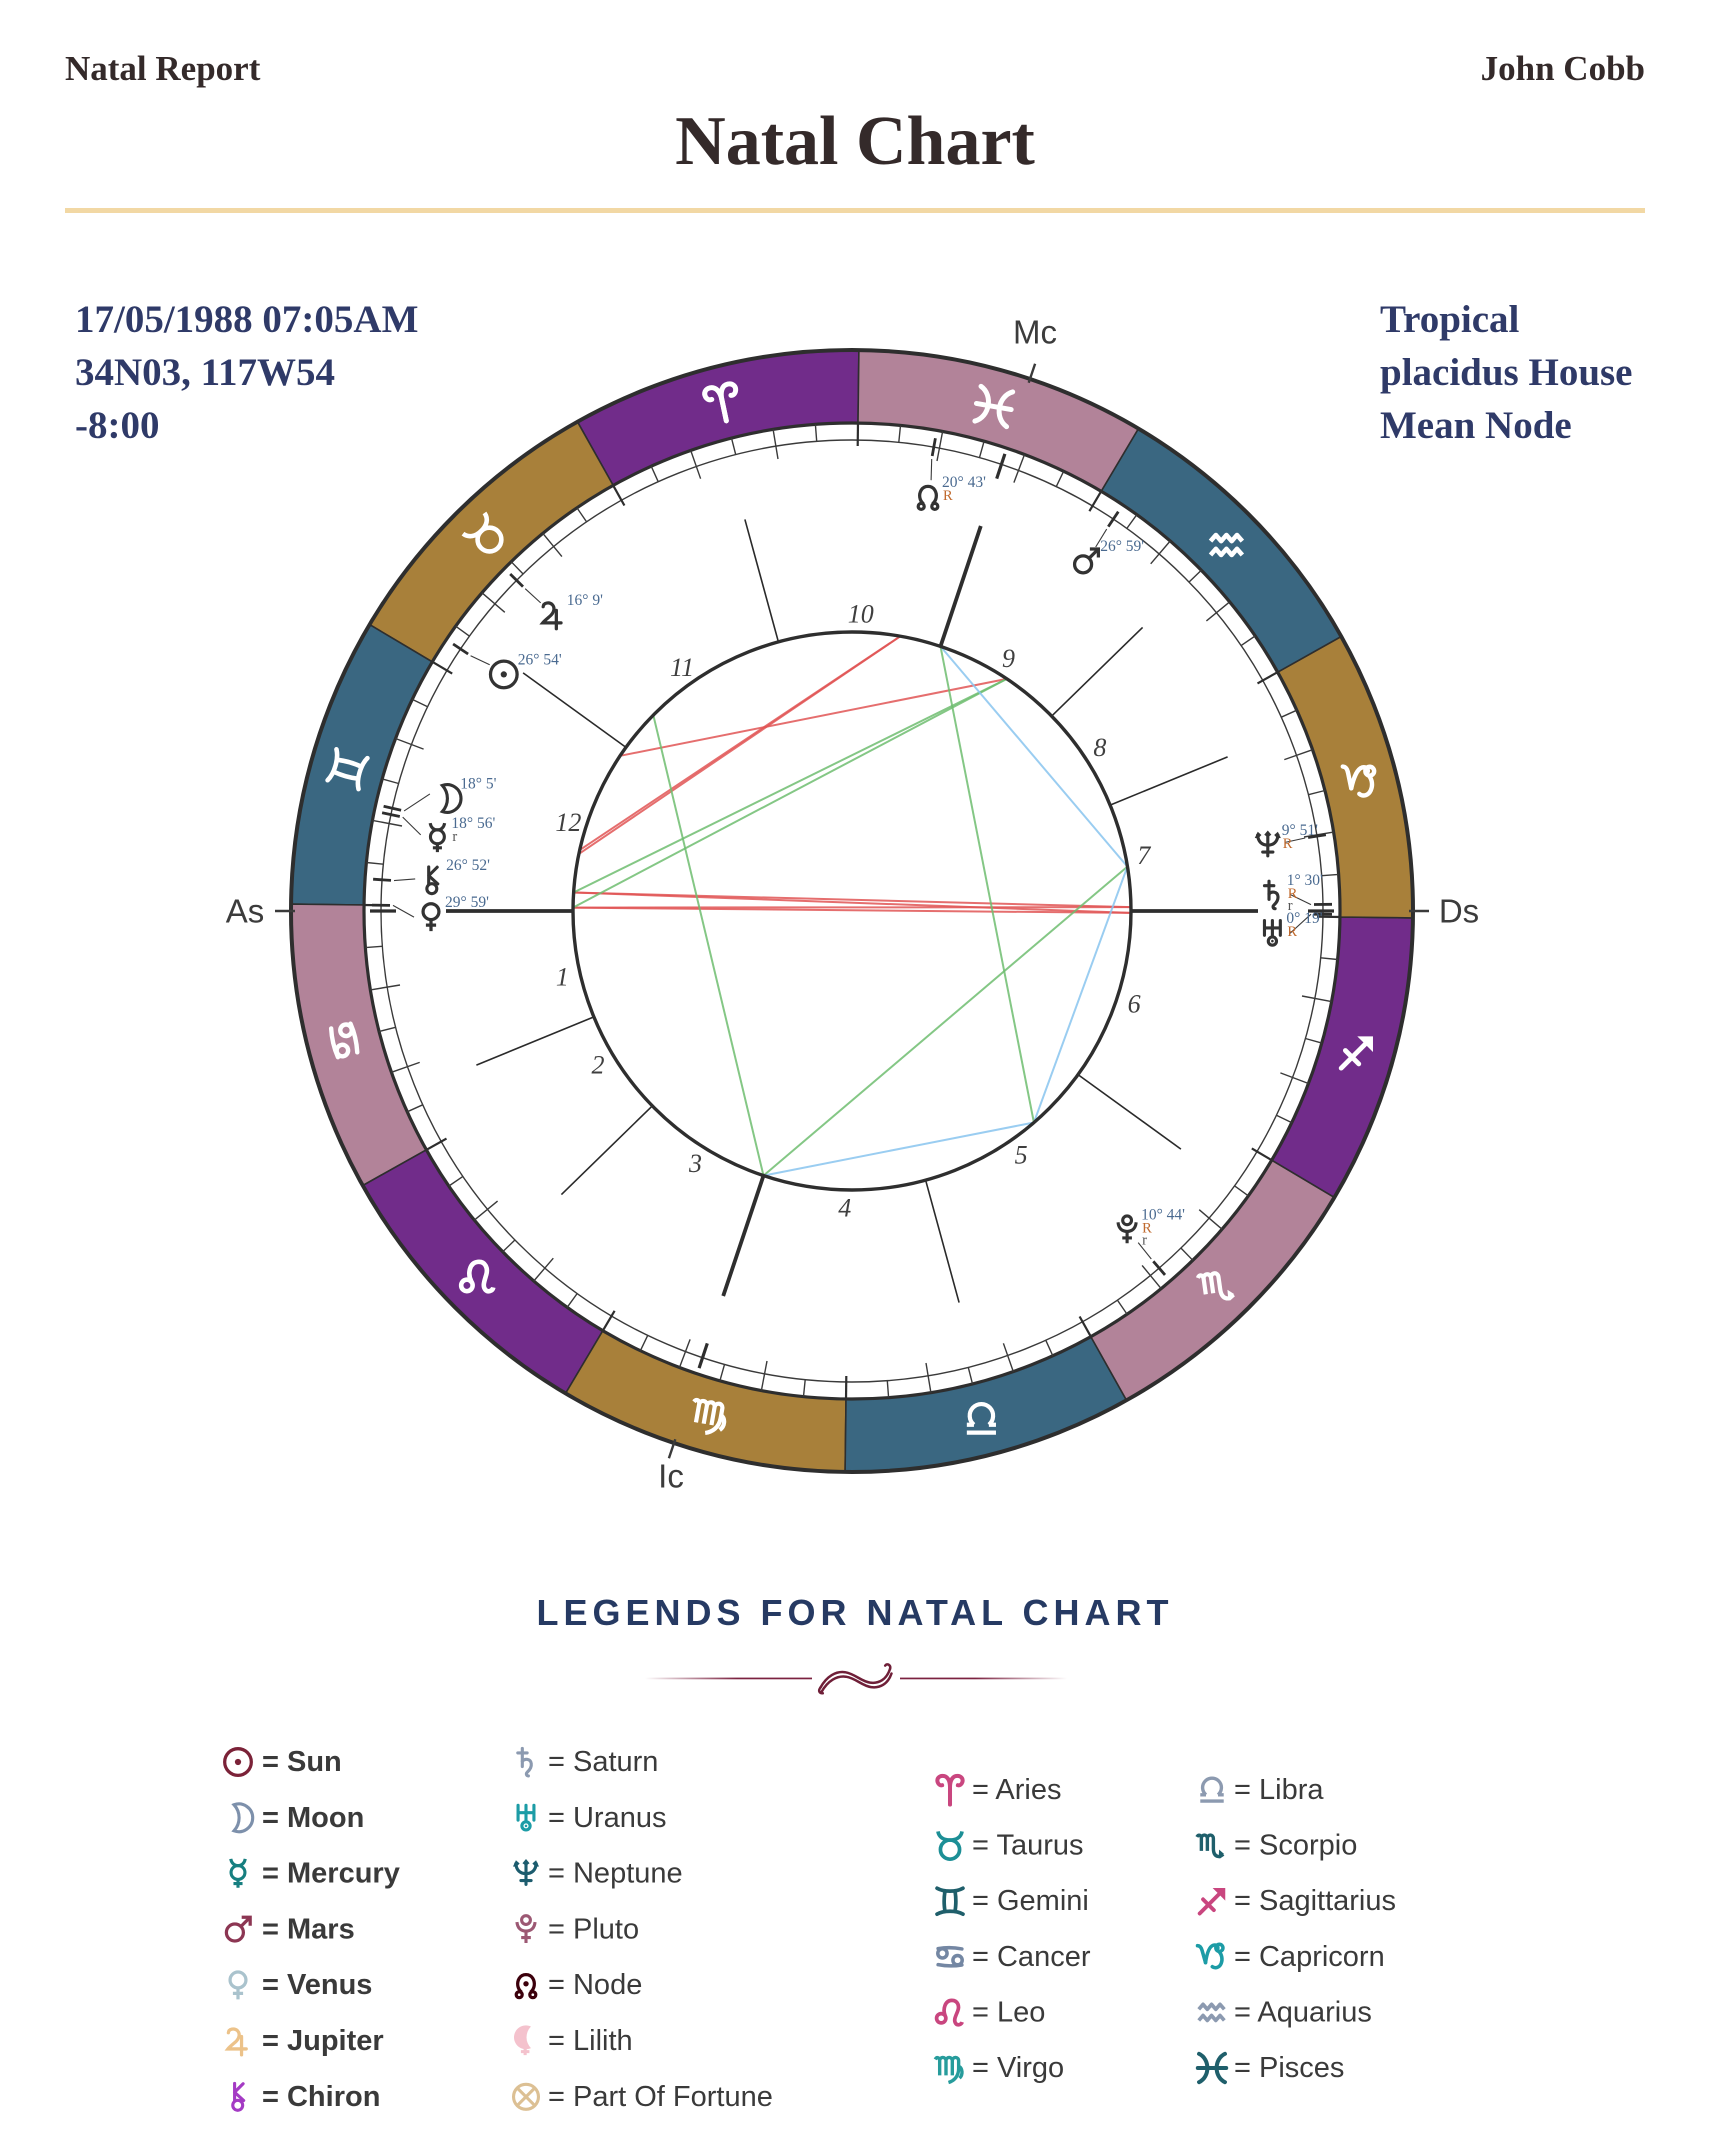  Describe the element at coordinates (682, 667) in the screenshot. I see `svg-text: 11` at that location.